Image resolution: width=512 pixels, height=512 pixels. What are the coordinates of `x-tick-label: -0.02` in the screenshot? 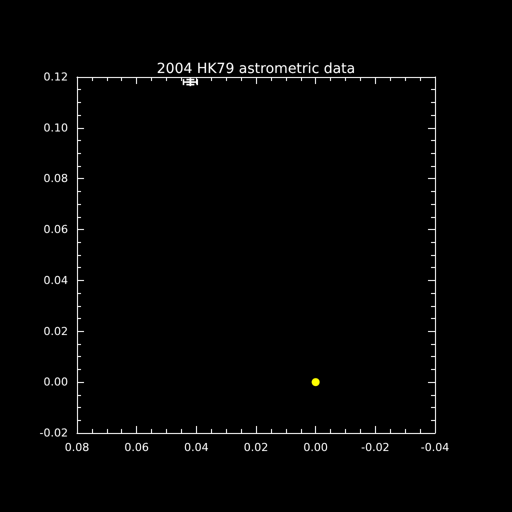 It's located at (375, 447).